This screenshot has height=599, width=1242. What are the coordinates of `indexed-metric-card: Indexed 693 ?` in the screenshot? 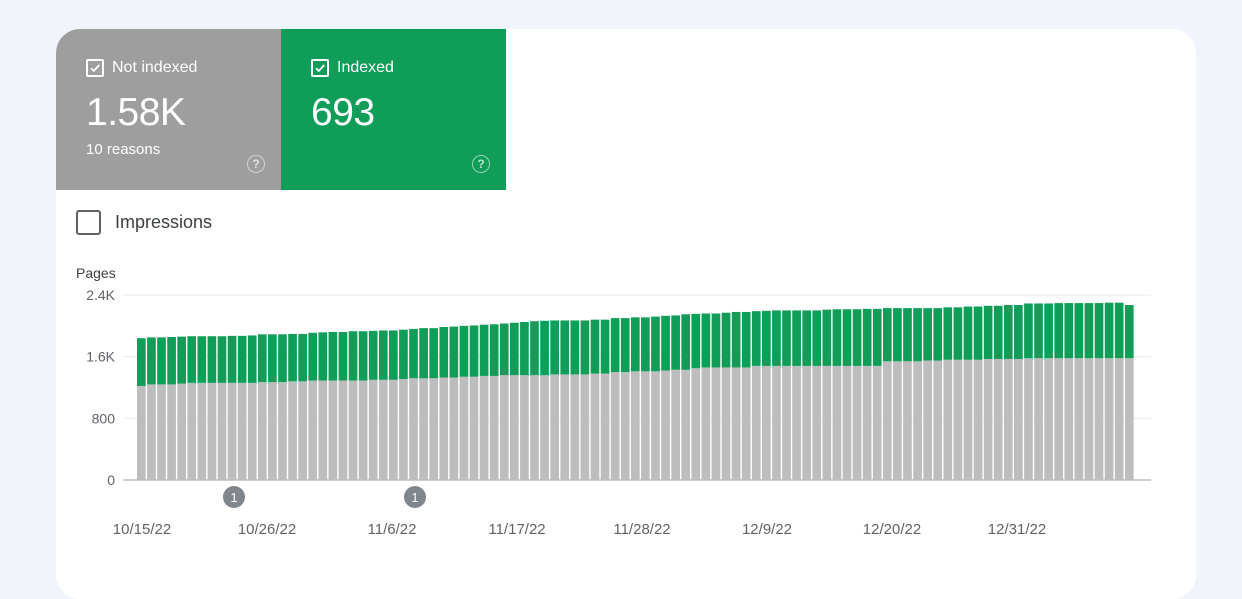 It's located at (393, 109).